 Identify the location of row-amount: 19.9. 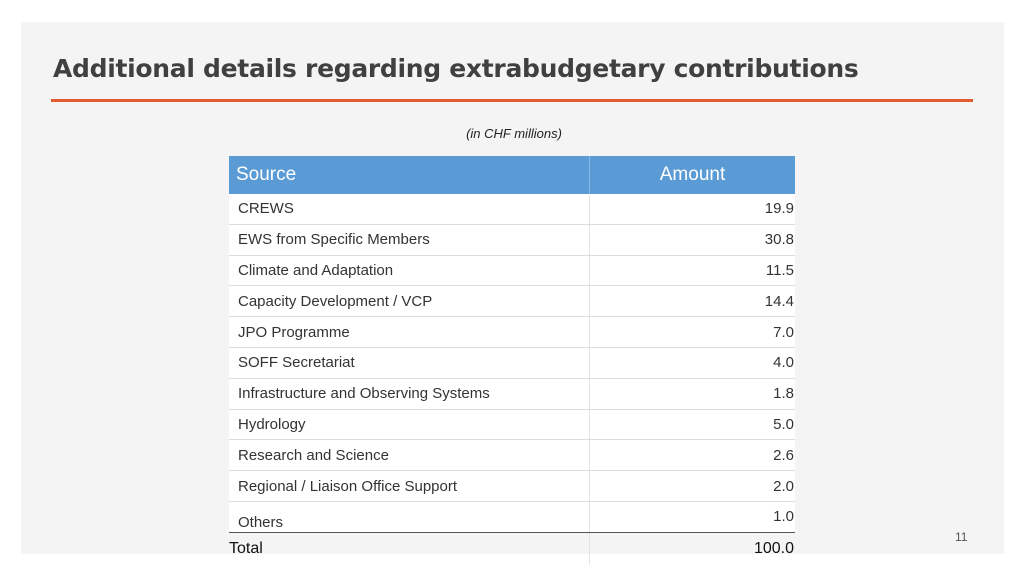
(779, 209).